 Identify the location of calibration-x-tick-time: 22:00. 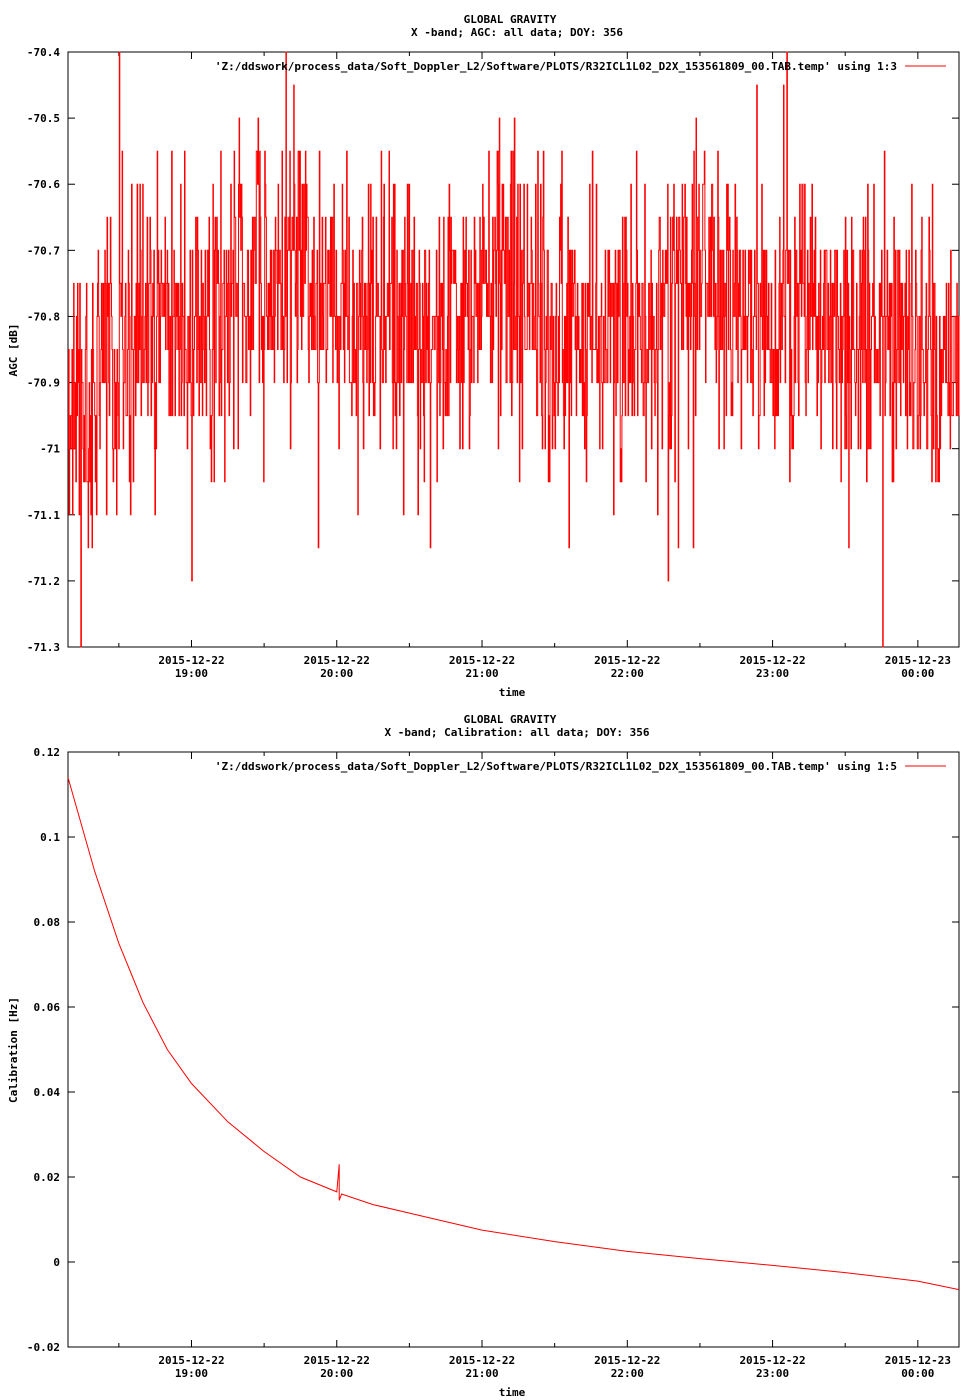
(627, 1373).